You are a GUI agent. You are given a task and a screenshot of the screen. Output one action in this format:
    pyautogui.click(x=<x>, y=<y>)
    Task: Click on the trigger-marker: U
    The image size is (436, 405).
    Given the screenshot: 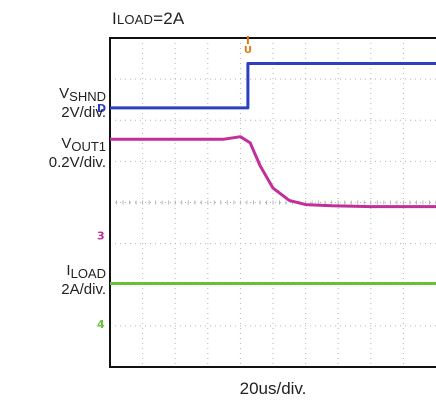 What is the action you would take?
    pyautogui.click(x=248, y=50)
    